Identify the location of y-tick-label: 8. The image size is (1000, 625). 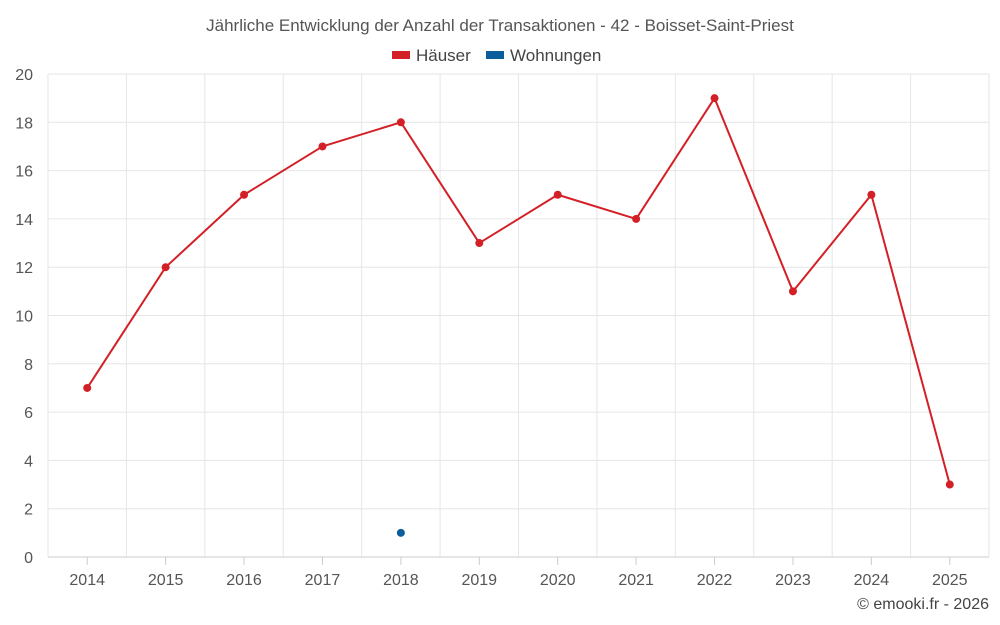
(28, 365).